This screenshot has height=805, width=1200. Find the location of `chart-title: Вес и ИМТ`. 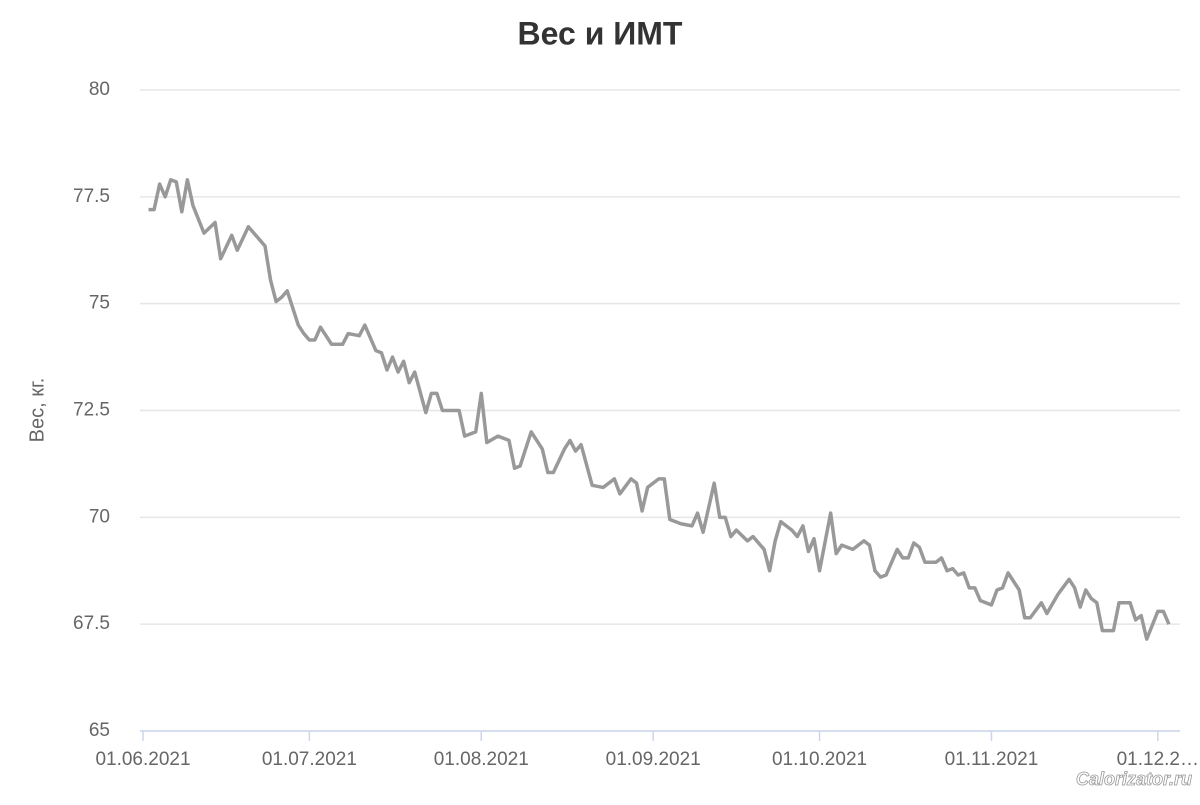

chart-title: Вес и ИМТ is located at coordinates (600, 33).